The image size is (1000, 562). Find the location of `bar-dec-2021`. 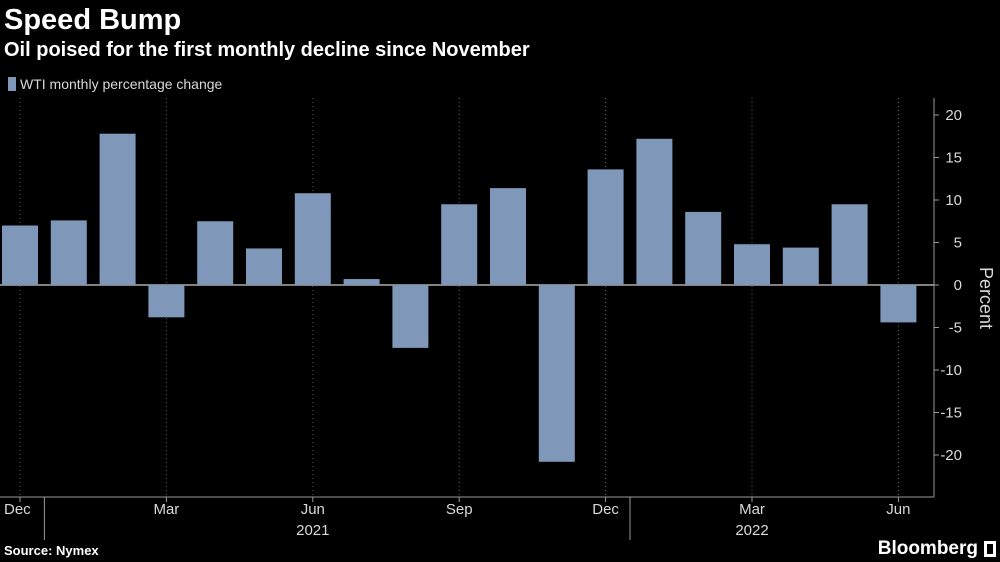

bar-dec-2021 is located at coordinates (605, 227).